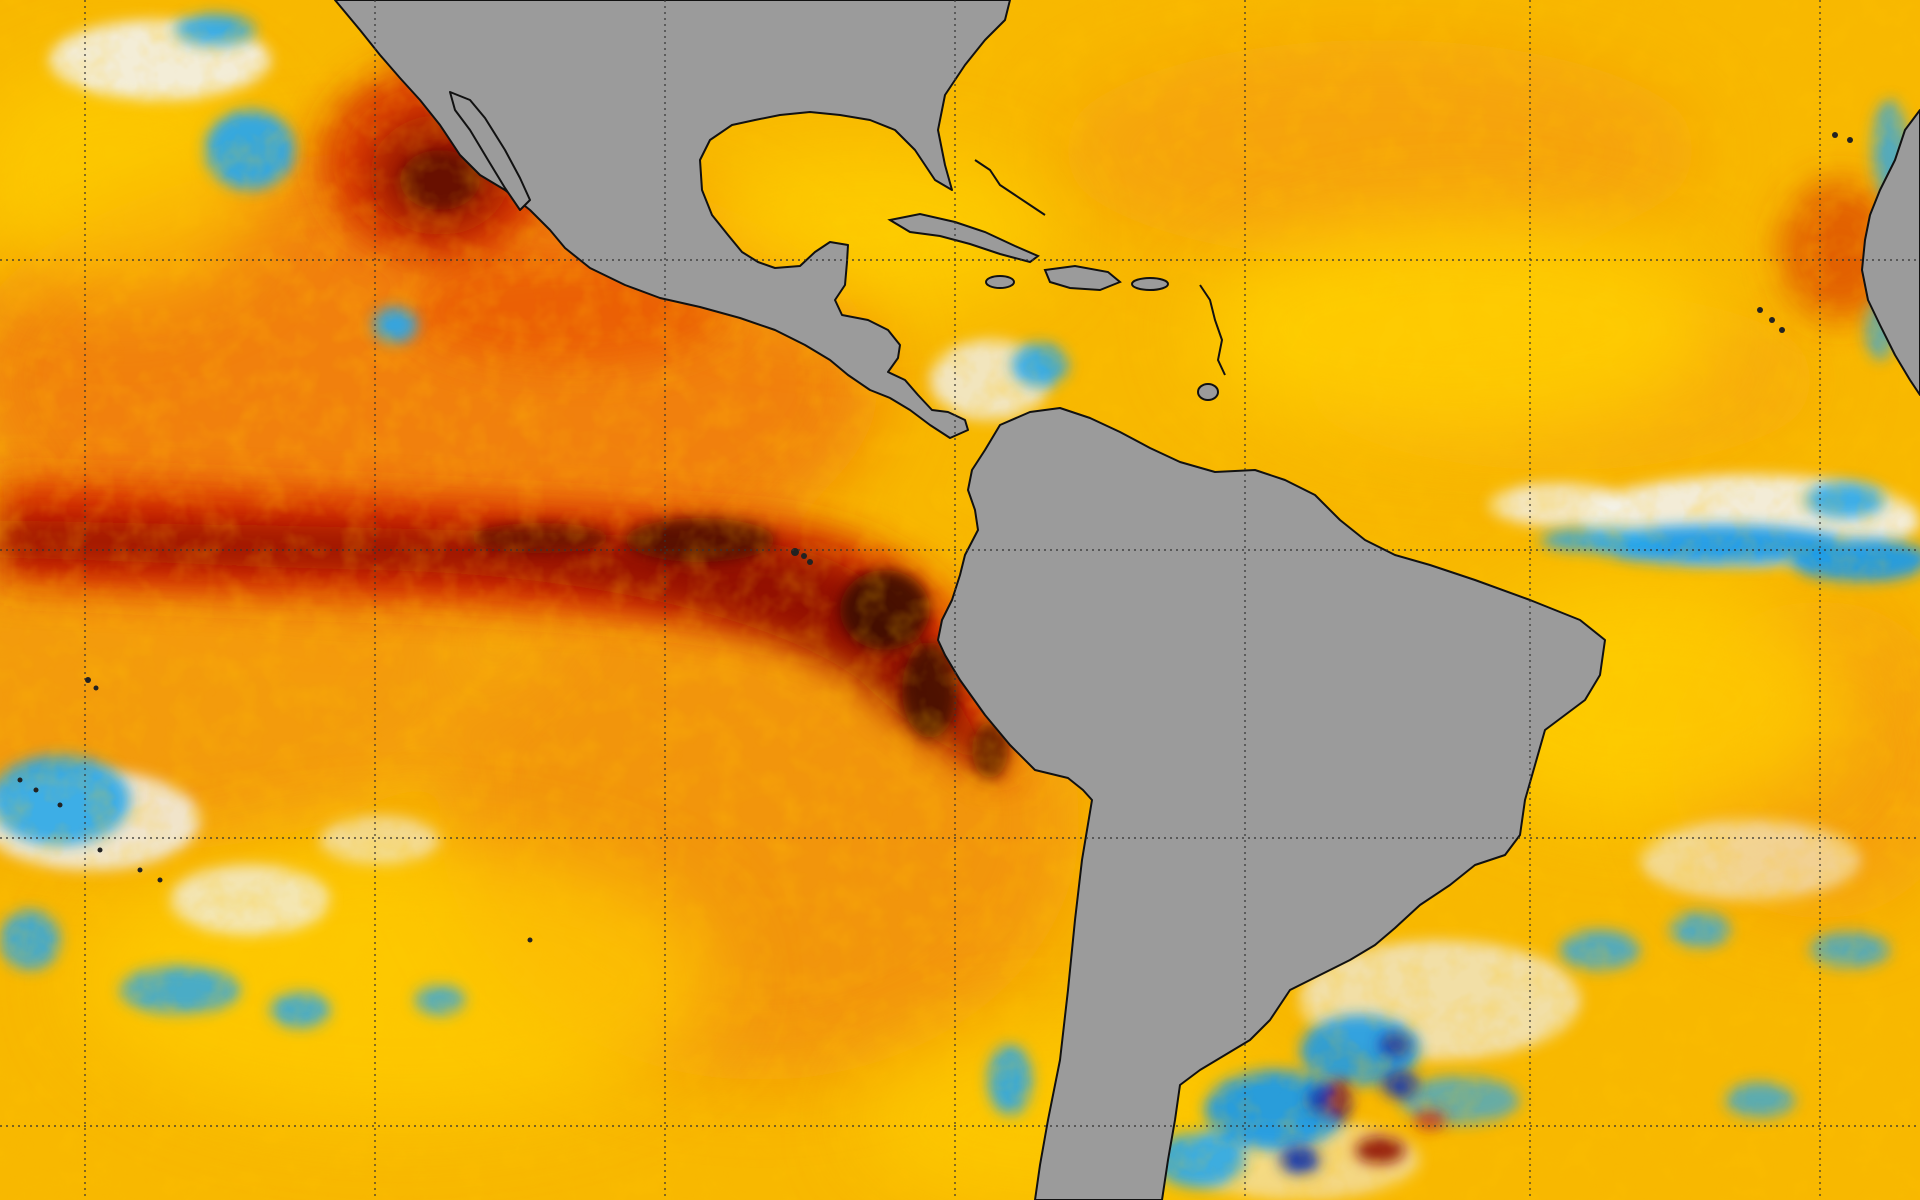 The width and height of the screenshot is (1920, 1200). What do you see at coordinates (1208, 392) in the screenshot?
I see `trinidad` at bounding box center [1208, 392].